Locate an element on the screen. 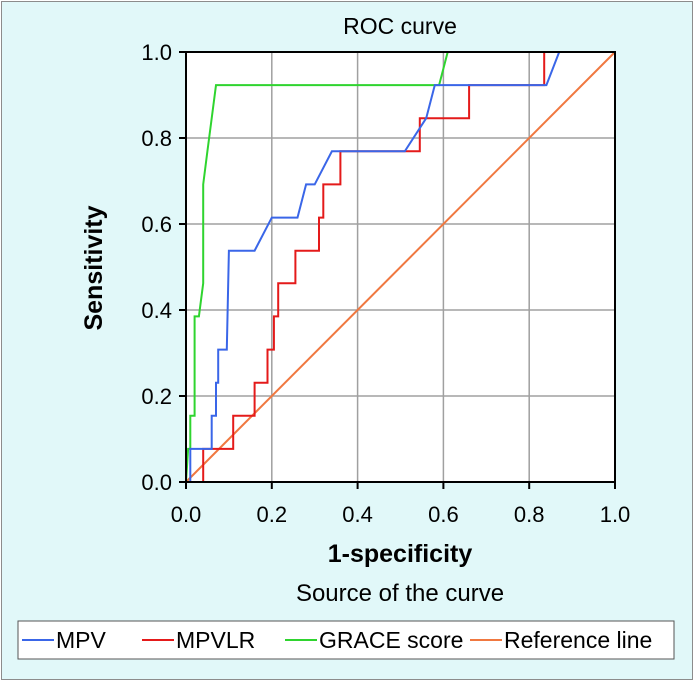 The image size is (694, 681). x-tick-label: 0.2 is located at coordinates (272, 514).